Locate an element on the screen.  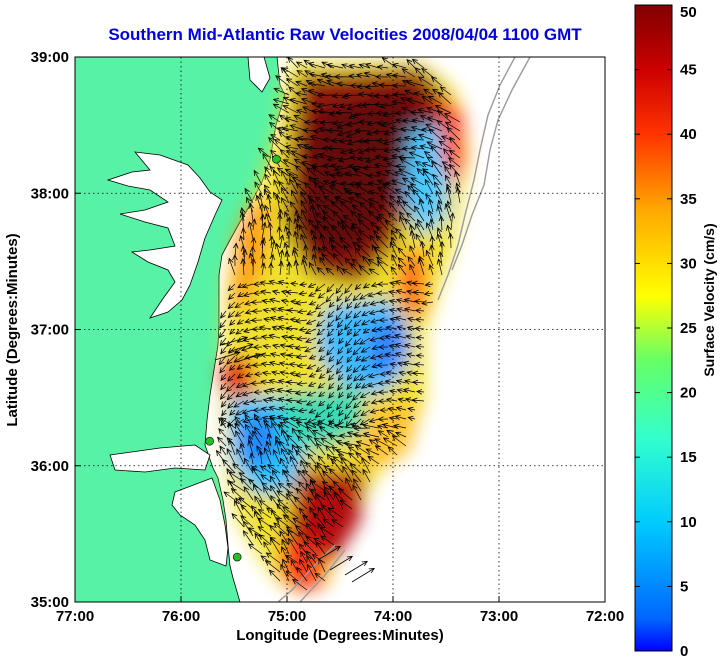
x-tick-label: 72:00 is located at coordinates (605, 616).